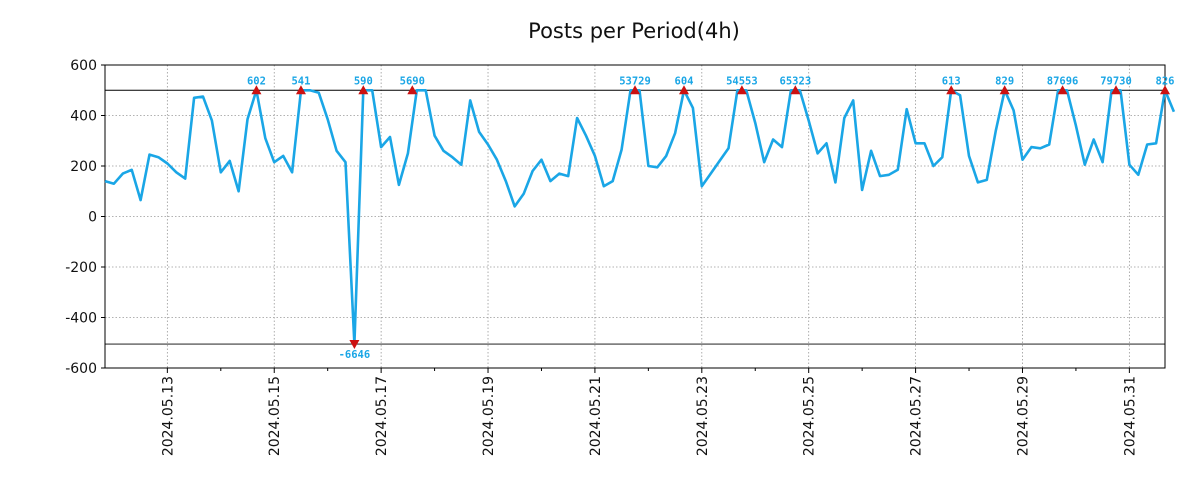  Describe the element at coordinates (355, 355) in the screenshot. I see `trough-label: -6646` at that location.